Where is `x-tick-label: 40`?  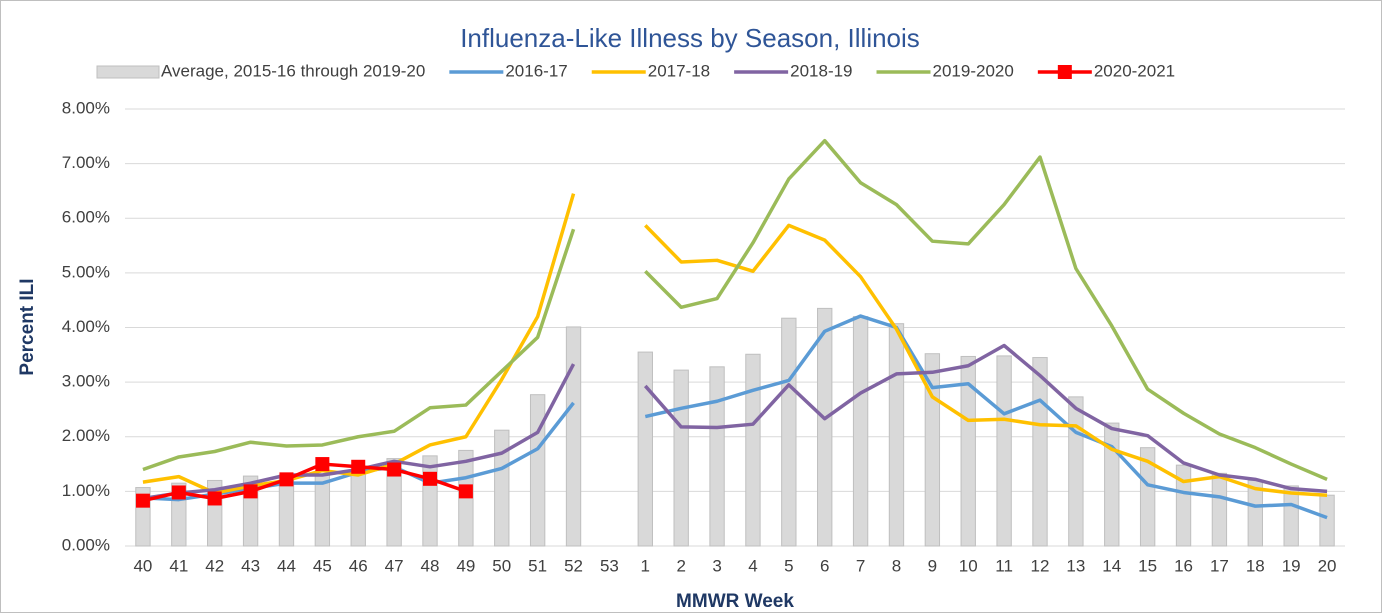
x-tick-label: 40 is located at coordinates (142, 565).